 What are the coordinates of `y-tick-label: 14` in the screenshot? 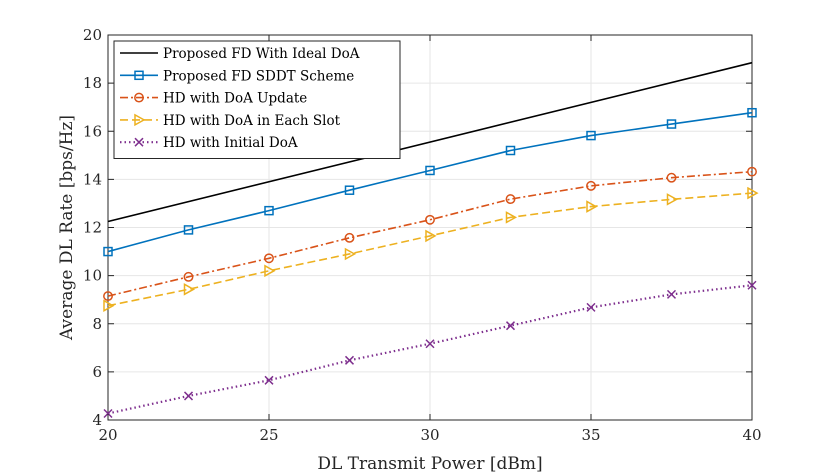 It's located at (92, 179).